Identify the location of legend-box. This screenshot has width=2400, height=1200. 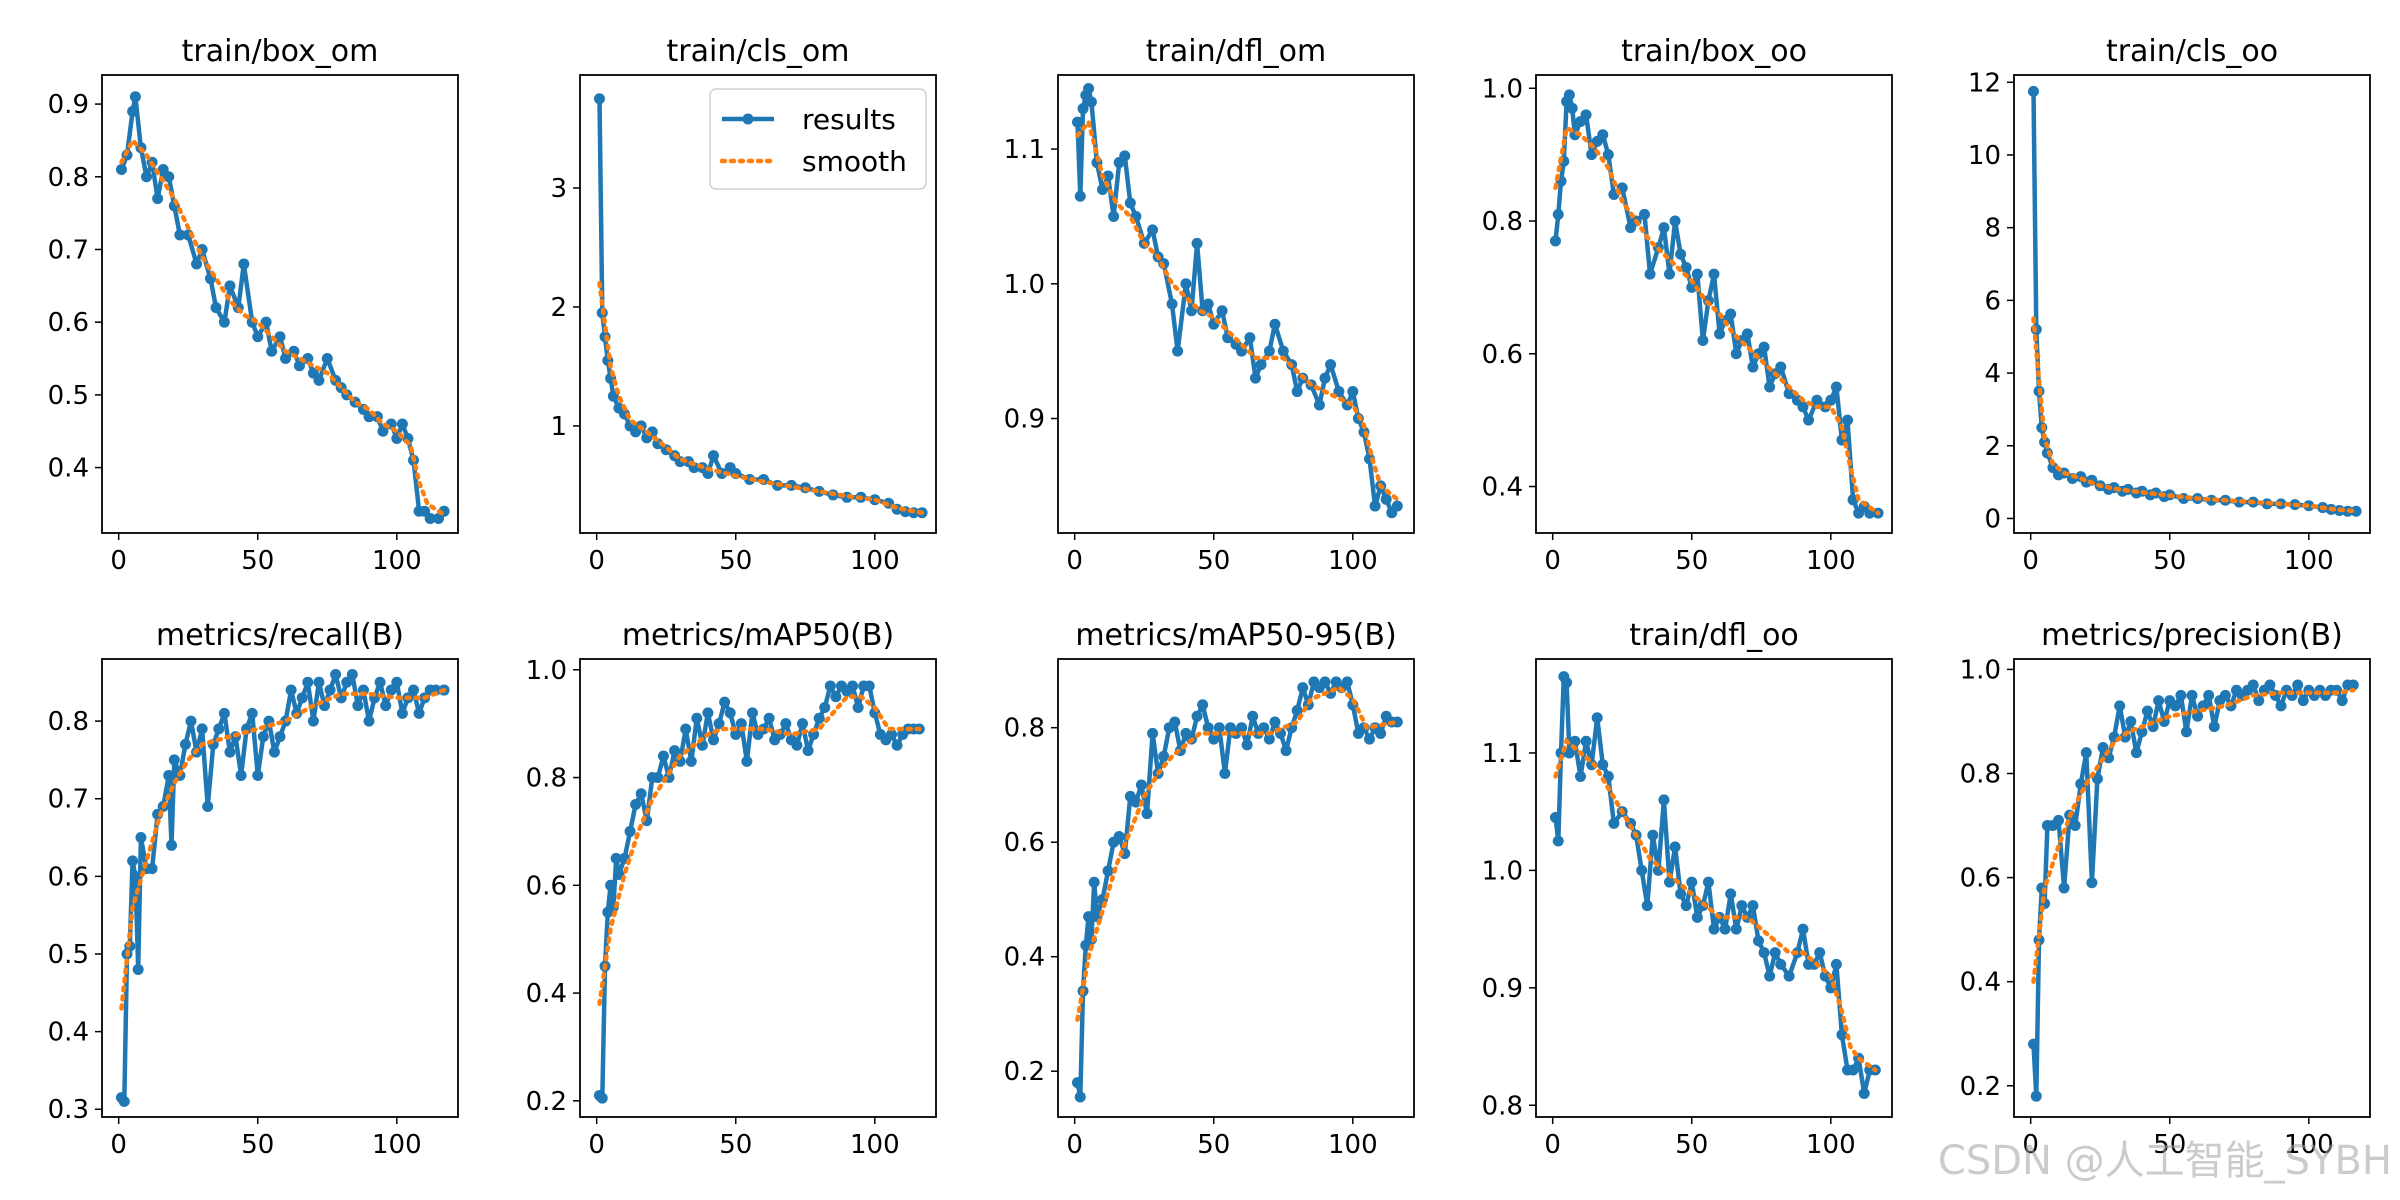
(818, 139).